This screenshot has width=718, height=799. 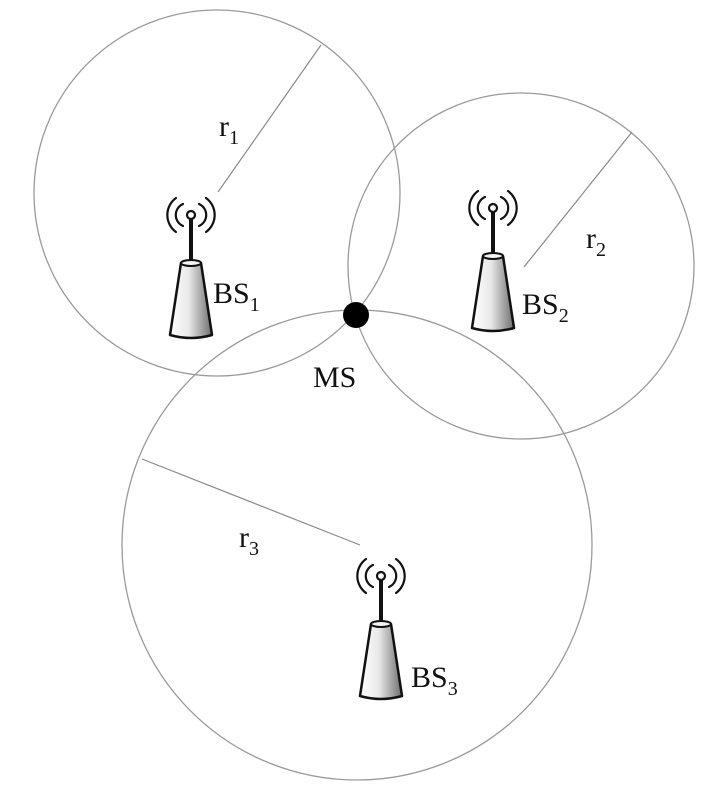 I want to click on mobile-station-dot, so click(x=356, y=315).